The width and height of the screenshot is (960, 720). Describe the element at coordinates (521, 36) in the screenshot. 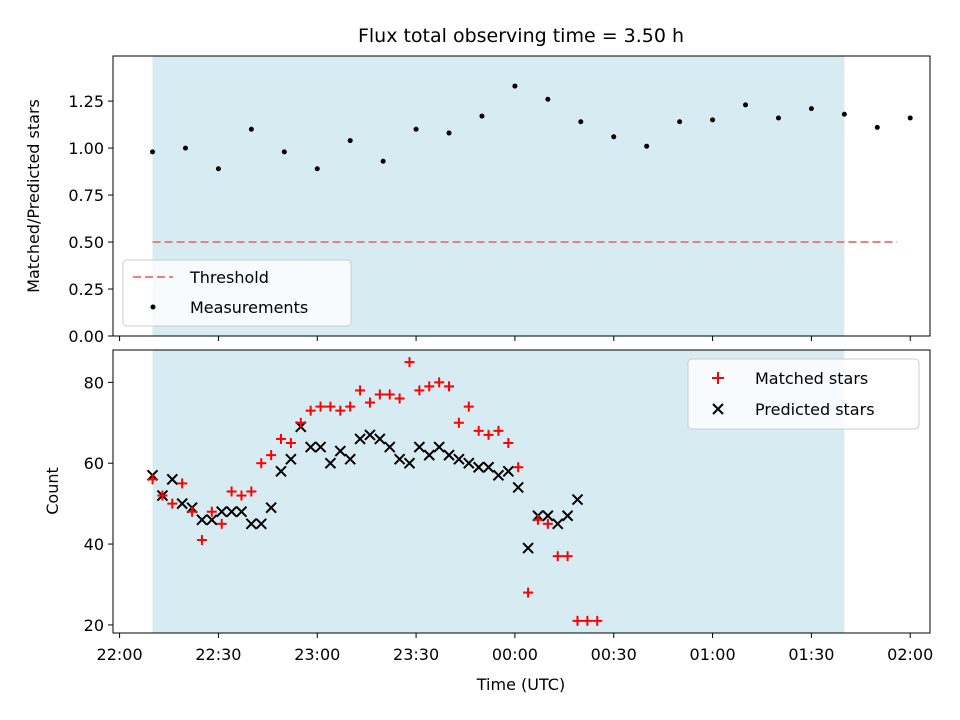

I see `chart-title: Flux total observing time = 3.50 h` at that location.